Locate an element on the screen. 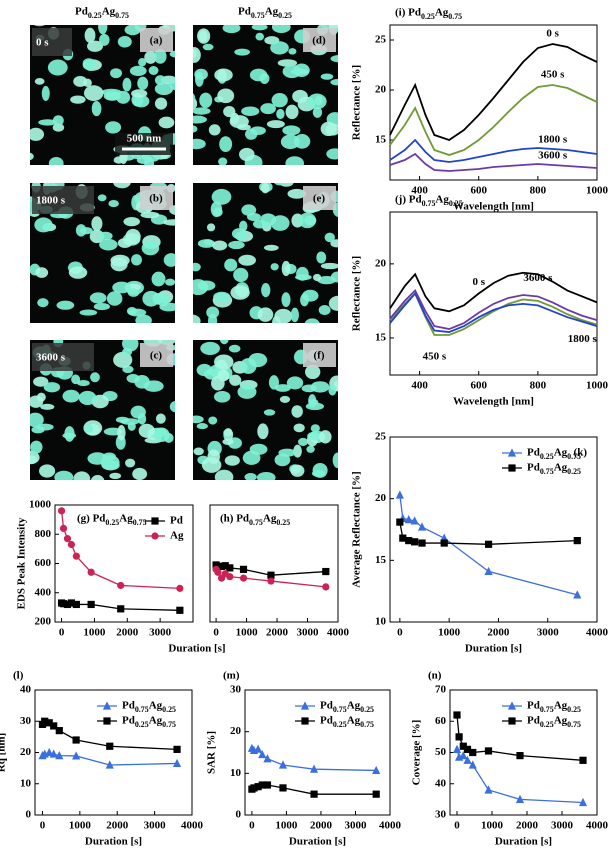  chart-title: (j) Pd0.75Ag0.25 is located at coordinates (429, 201).